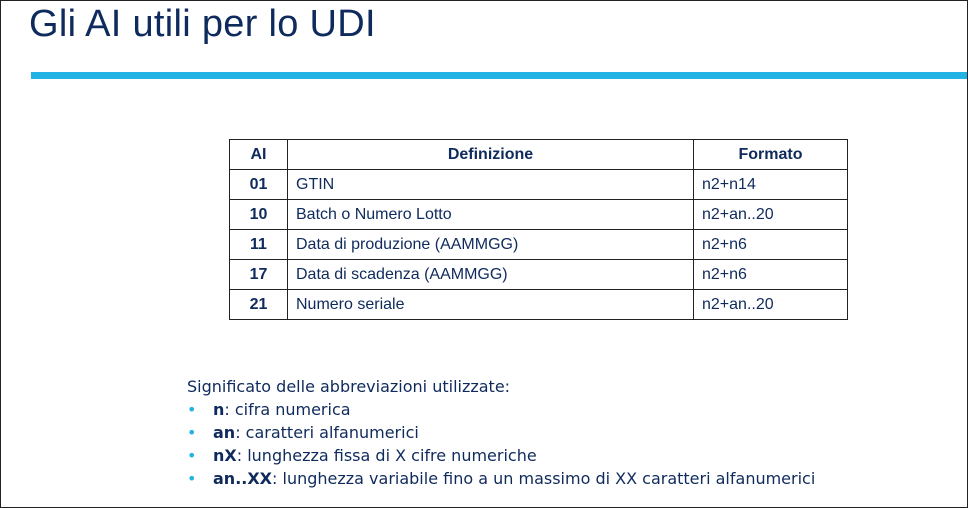 This screenshot has width=968, height=508. I want to click on table-row: 21 Numero seriale n2+an..20, so click(538, 304).